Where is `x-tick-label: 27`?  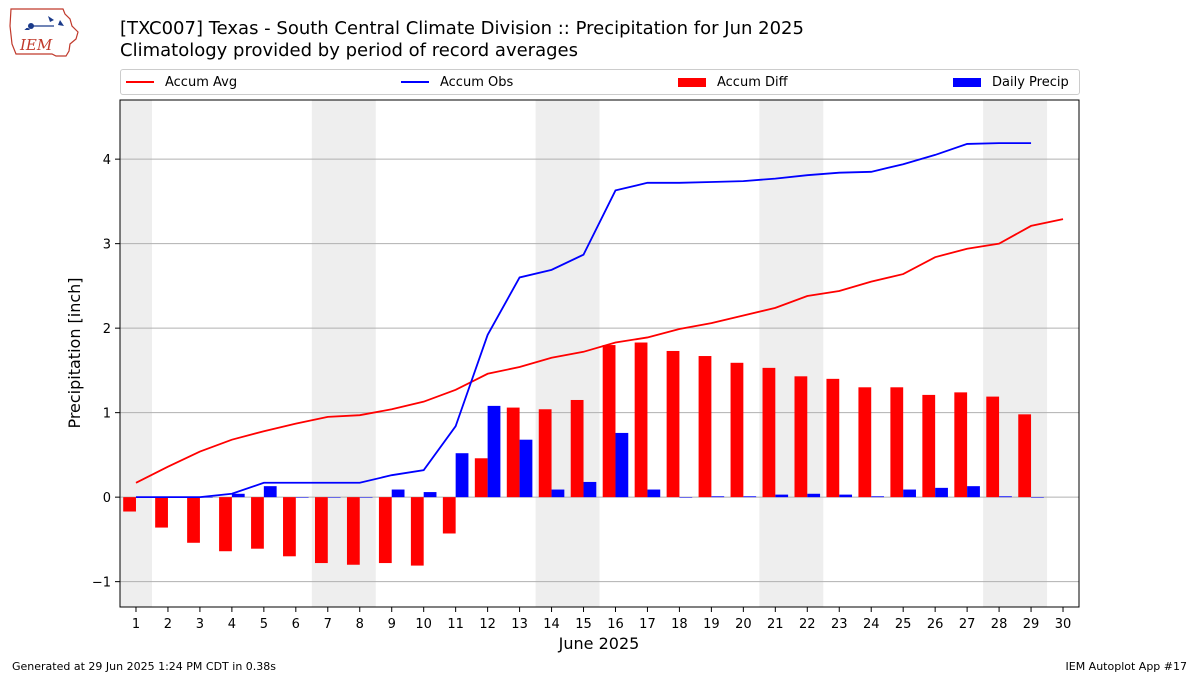
x-tick-label: 27 is located at coordinates (967, 624).